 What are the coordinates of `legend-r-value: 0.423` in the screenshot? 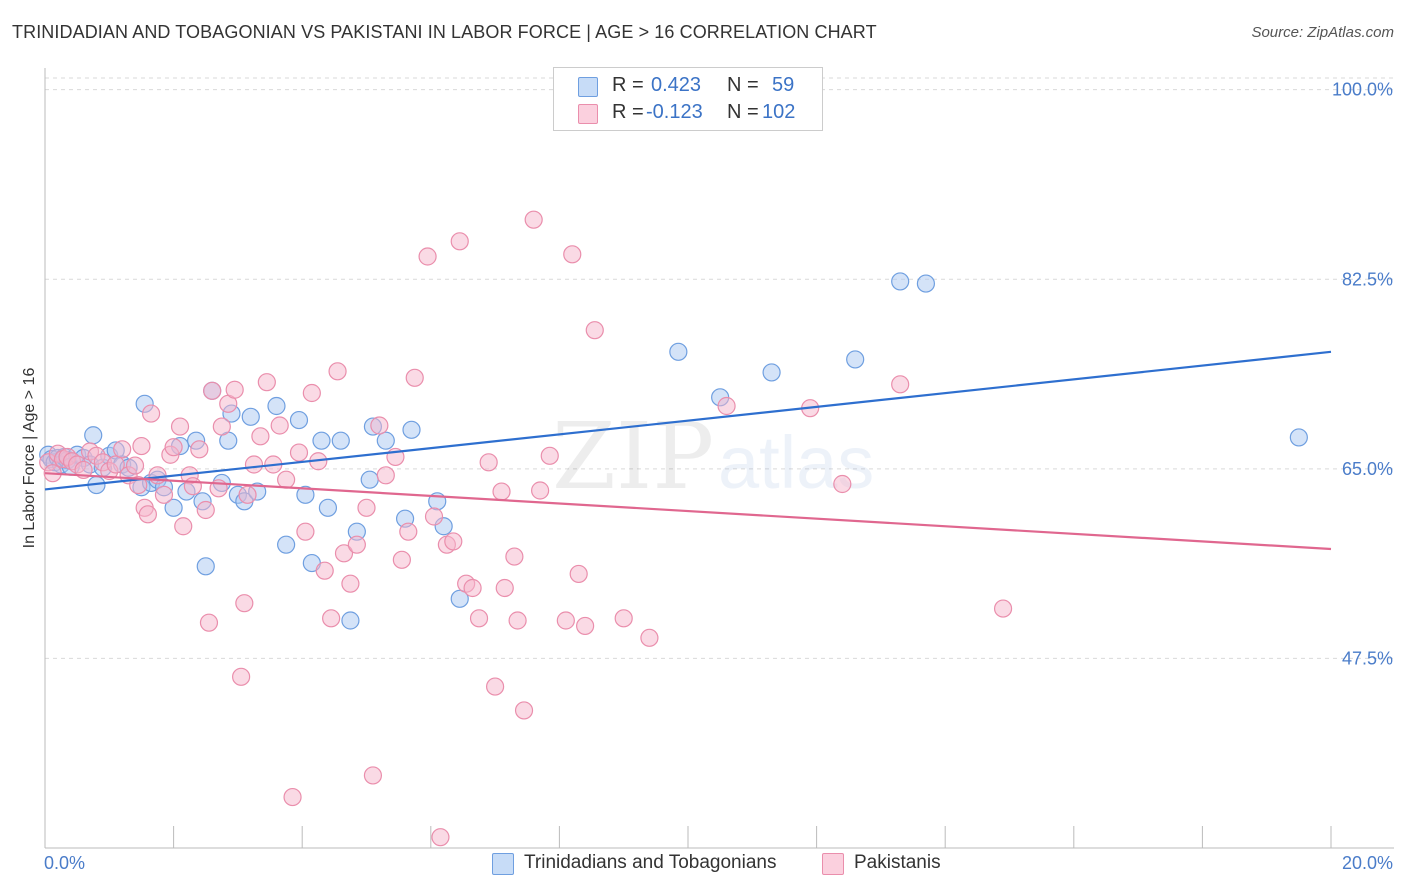 It's located at (676, 85).